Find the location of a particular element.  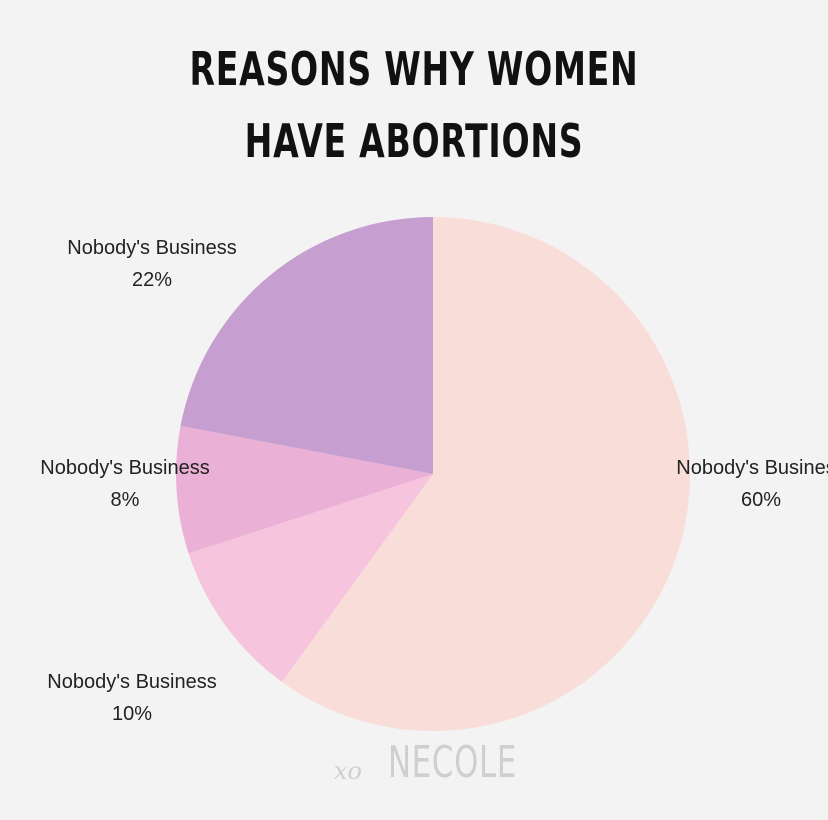

watermark-script: xo is located at coordinates (348, 771).